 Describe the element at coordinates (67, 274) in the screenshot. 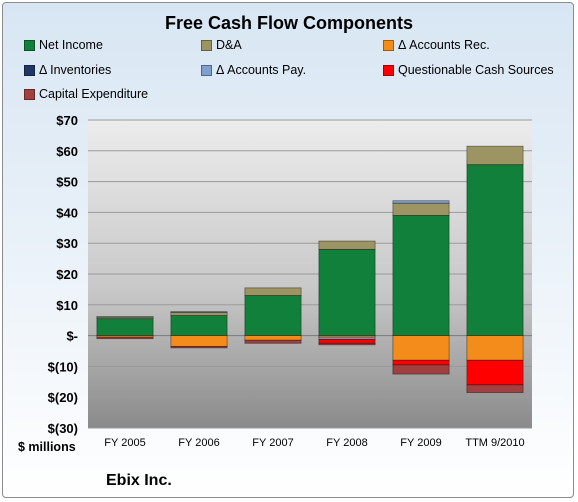

I see `y-tick-label: $20` at that location.